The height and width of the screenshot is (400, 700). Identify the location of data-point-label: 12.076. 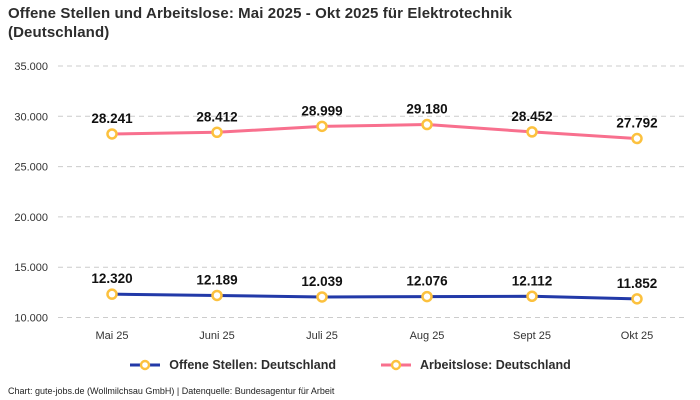
(427, 281).